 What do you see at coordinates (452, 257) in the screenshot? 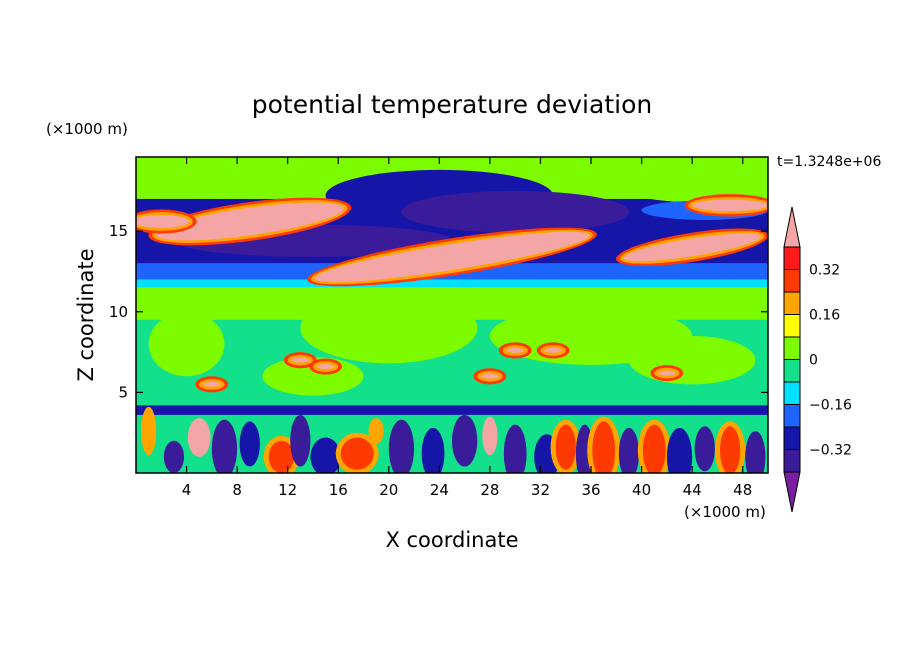
I see `warm-filament-center` at bounding box center [452, 257].